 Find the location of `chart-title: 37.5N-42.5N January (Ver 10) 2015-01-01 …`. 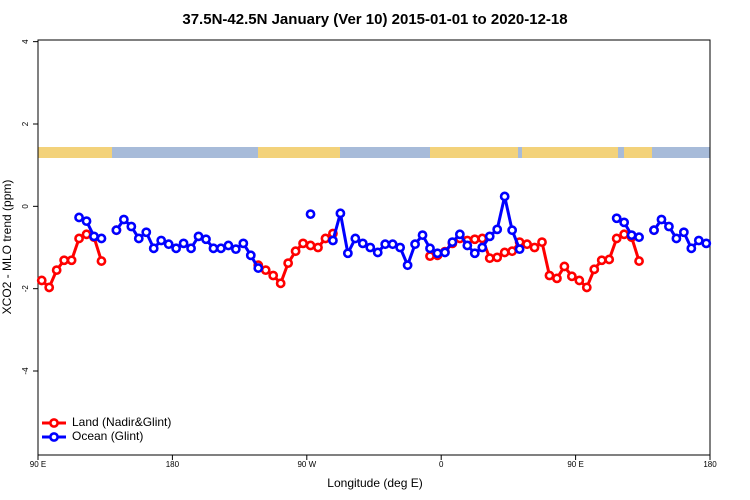

chart-title: 37.5N-42.5N January (Ver 10) 2015-01-01 … is located at coordinates (374, 19).